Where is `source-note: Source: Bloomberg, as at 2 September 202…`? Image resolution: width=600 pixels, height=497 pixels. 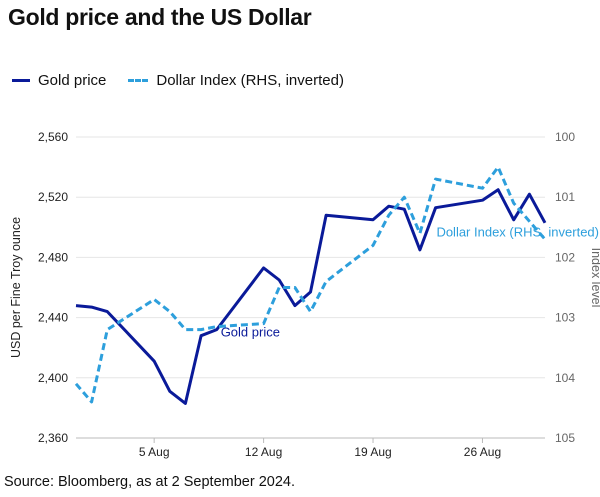
source-note: Source: Bloomberg, as at 2 September 202… is located at coordinates (149, 482).